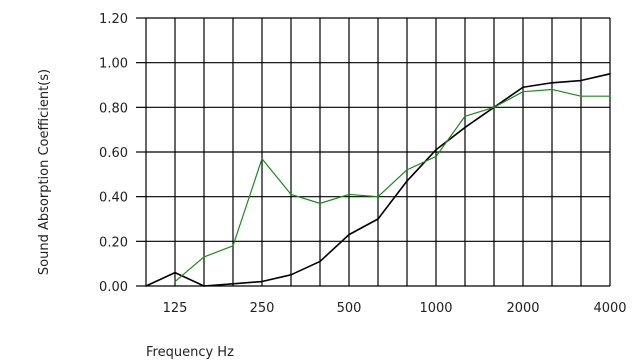 The width and height of the screenshot is (638, 363). Describe the element at coordinates (113, 198) in the screenshot. I see `y-tick-label: 0.40` at that location.